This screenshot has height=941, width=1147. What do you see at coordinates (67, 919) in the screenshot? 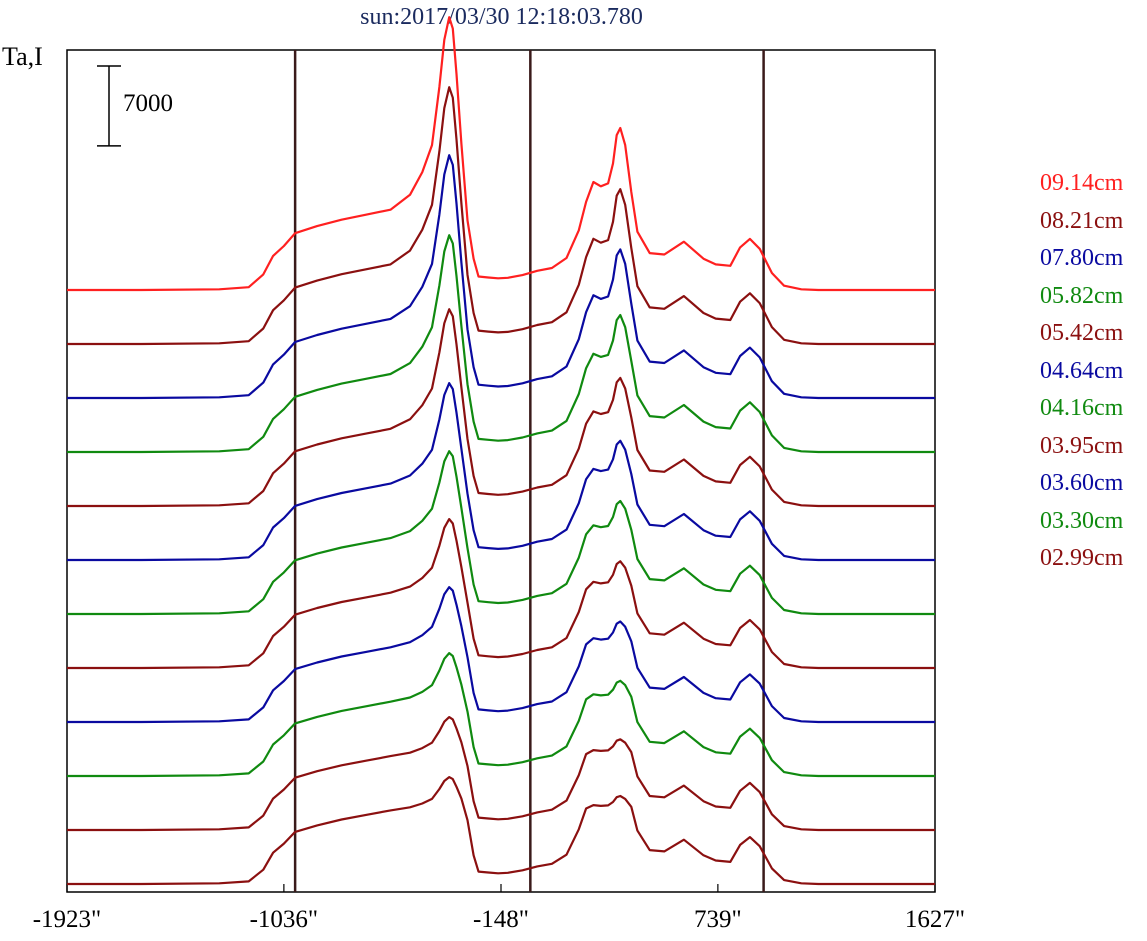
I see `x-tick-label: -1923"` at bounding box center [67, 919].